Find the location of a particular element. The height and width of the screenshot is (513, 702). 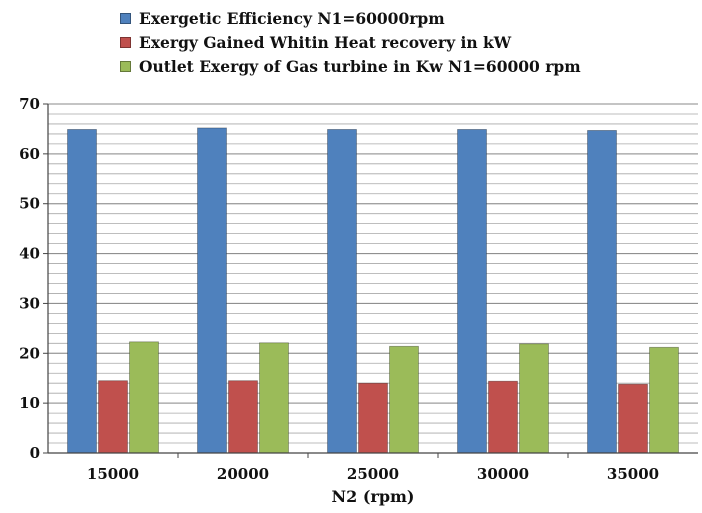

y-tick-label: 0 is located at coordinates (35, 453).